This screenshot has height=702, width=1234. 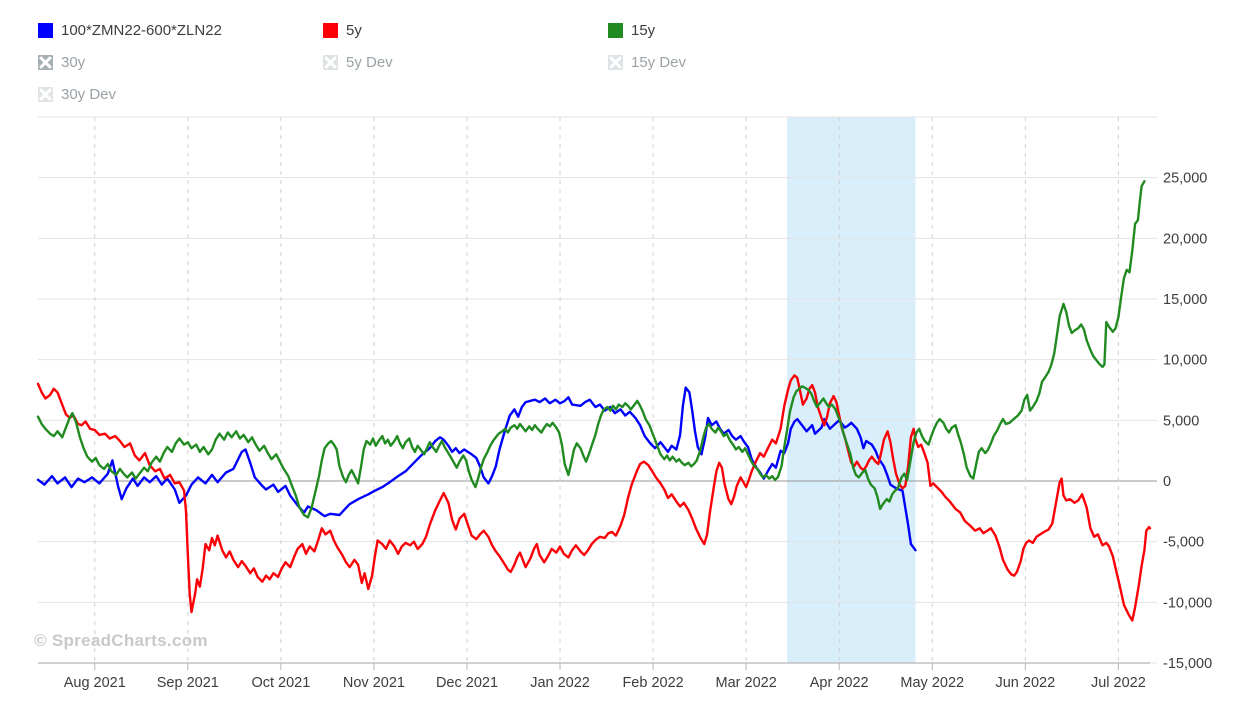 I want to click on svg-text: May 2022, so click(x=932, y=683).